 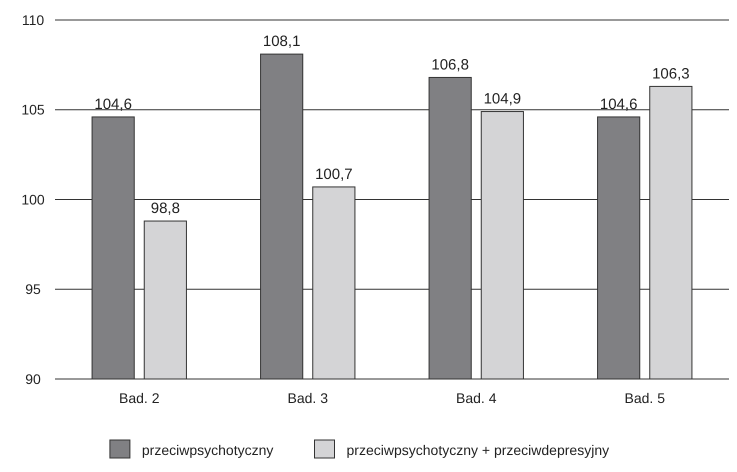 I want to click on x-tick-label: Bad. 2, so click(x=139, y=398).